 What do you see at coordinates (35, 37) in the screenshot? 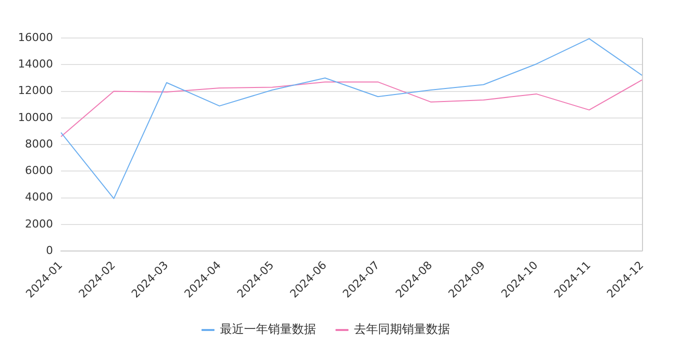
I see `y-tick-label: 16000` at bounding box center [35, 37].